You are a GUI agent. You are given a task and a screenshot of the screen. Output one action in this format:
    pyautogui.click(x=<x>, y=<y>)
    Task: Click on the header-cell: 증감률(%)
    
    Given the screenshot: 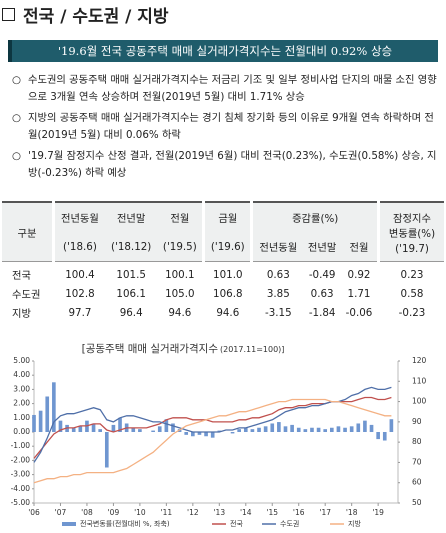 What is the action you would take?
    pyautogui.click(x=314, y=217)
    